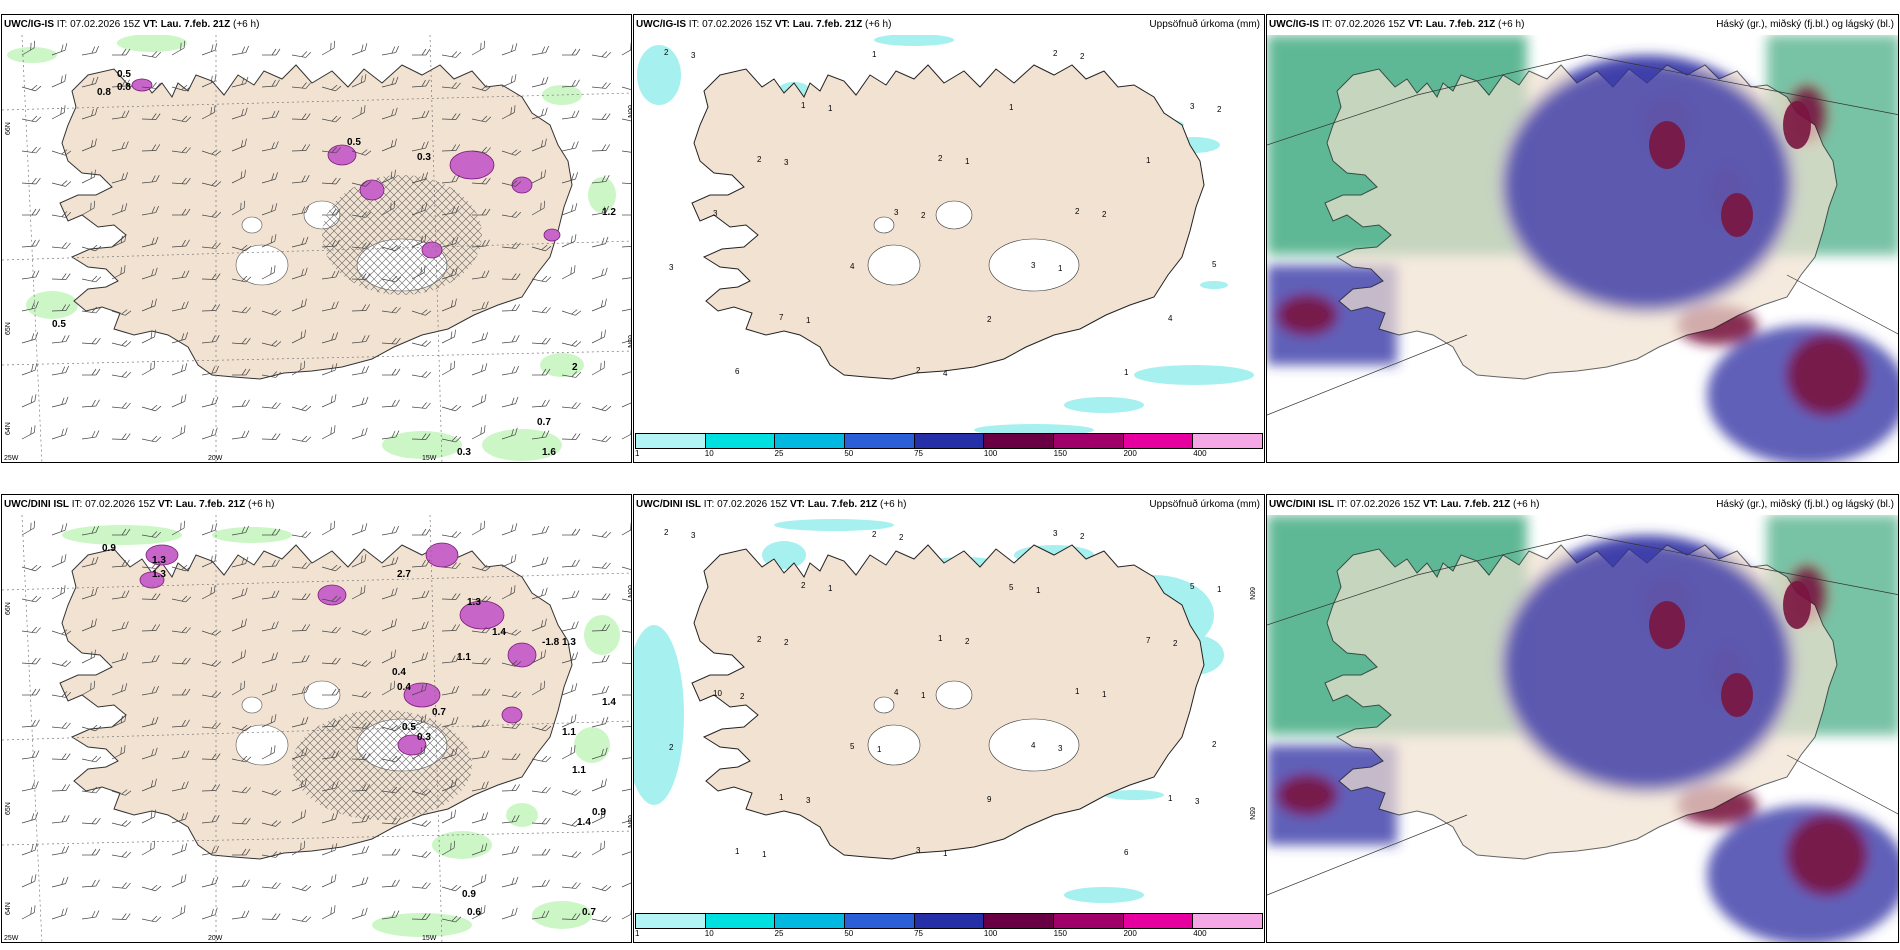  Describe the element at coordinates (717, 693) in the screenshot. I see `precip-value: 10` at that location.